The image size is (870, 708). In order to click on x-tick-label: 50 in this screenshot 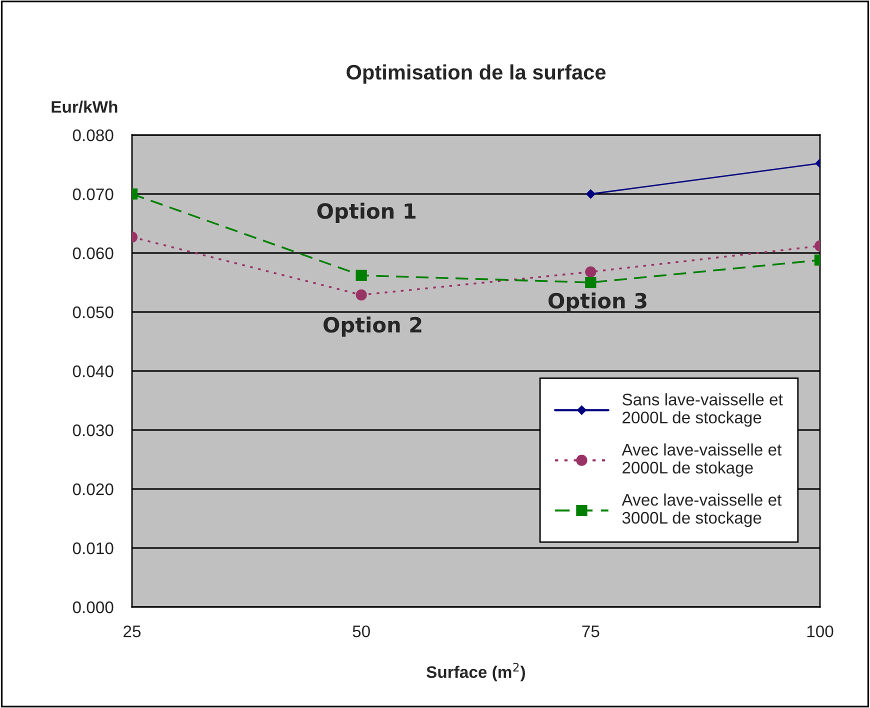, I will do `click(361, 631)`.